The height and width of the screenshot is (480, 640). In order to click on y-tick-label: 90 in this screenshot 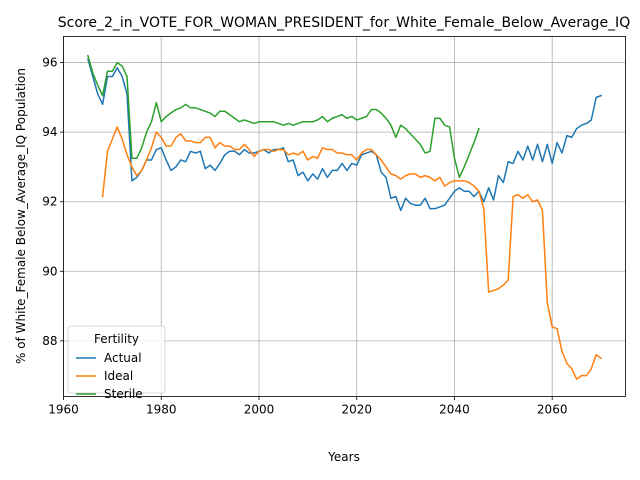, I will do `click(49, 271)`.